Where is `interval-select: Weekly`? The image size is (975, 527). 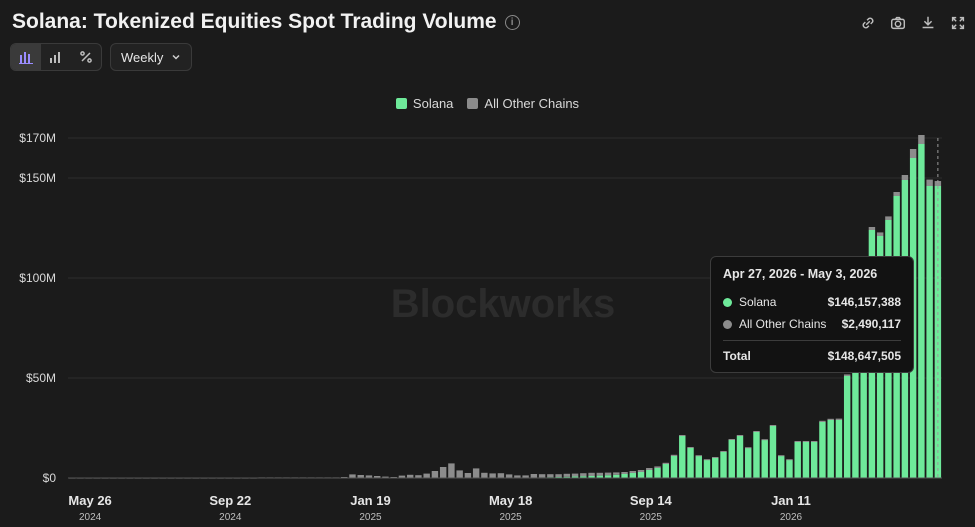 interval-select: Weekly is located at coordinates (151, 57).